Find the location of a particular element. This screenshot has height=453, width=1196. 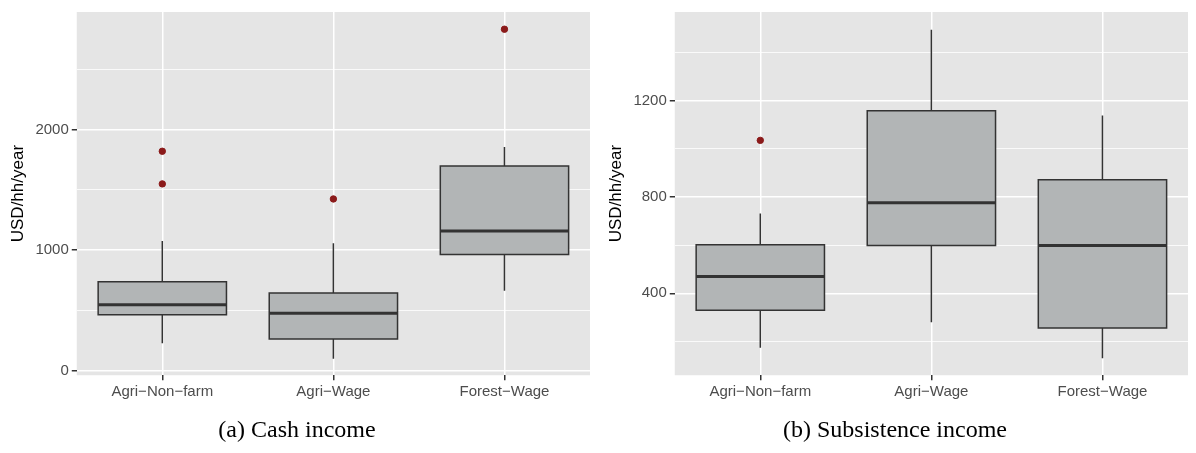

y-tick-label: 2000 is located at coordinates (52, 128).